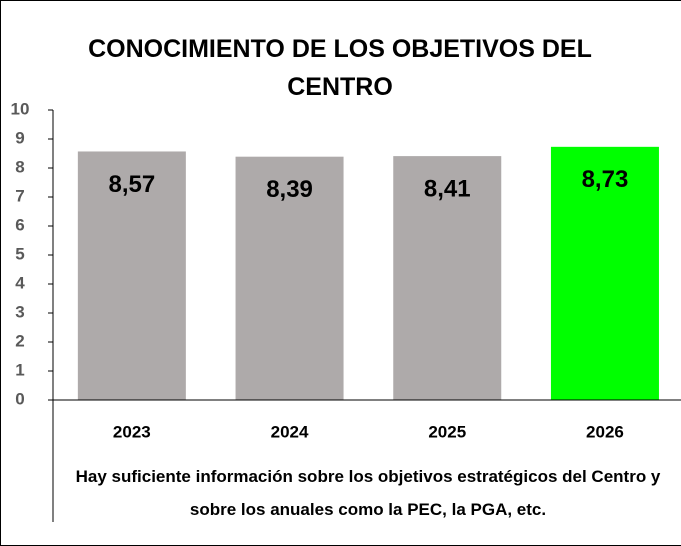 The height and width of the screenshot is (546, 681). I want to click on x-tick-label: 2026, so click(605, 431).